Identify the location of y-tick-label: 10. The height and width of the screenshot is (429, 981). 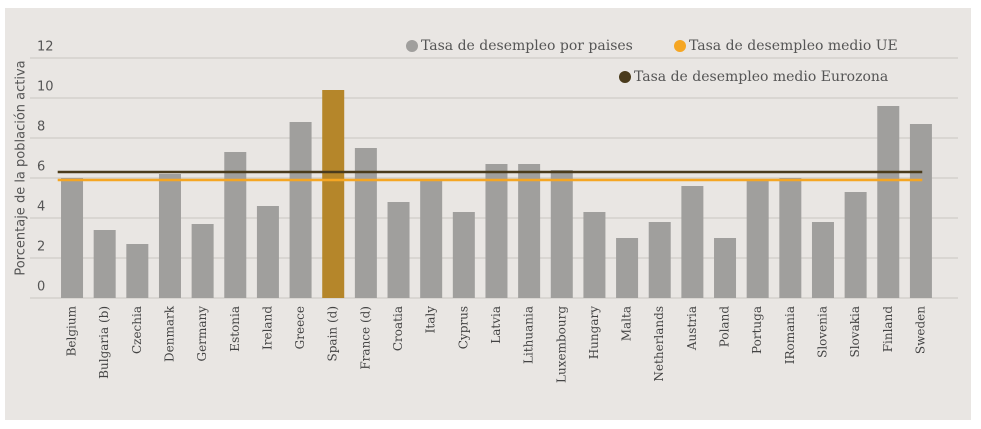
(45, 87).